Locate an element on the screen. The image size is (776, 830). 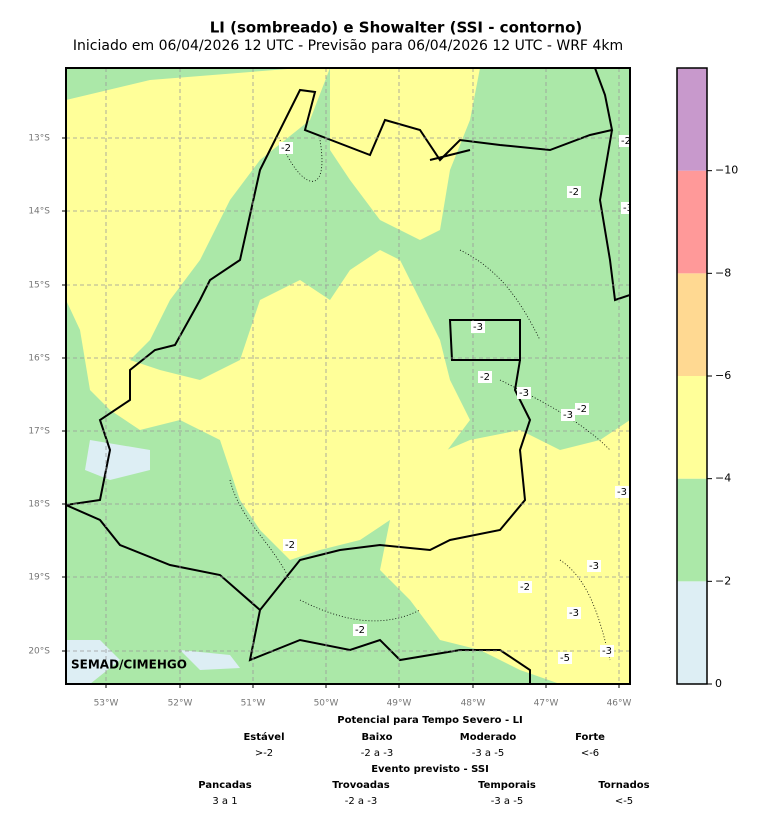
lon-label: 51°W is located at coordinates (253, 704).